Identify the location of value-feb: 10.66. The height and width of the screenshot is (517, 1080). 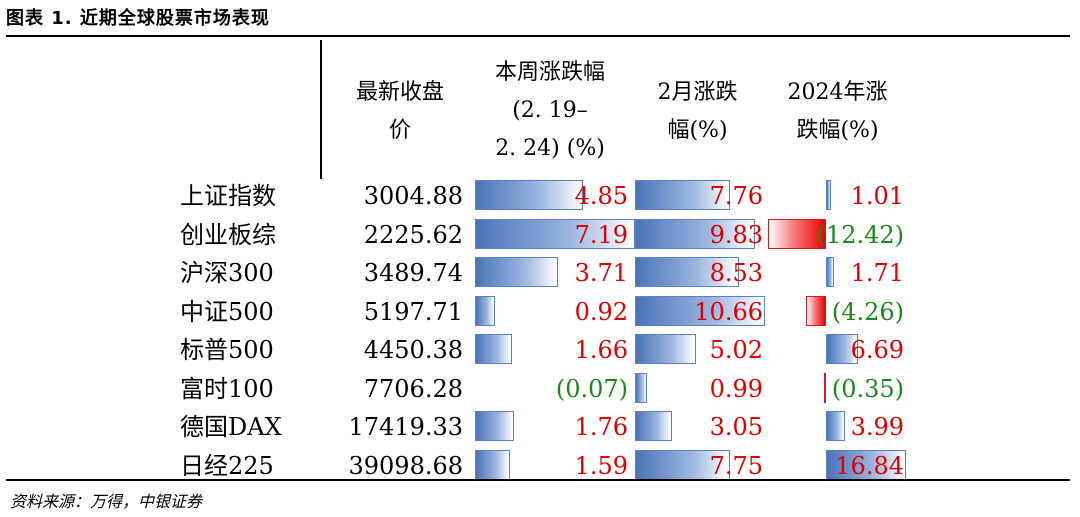
(728, 311).